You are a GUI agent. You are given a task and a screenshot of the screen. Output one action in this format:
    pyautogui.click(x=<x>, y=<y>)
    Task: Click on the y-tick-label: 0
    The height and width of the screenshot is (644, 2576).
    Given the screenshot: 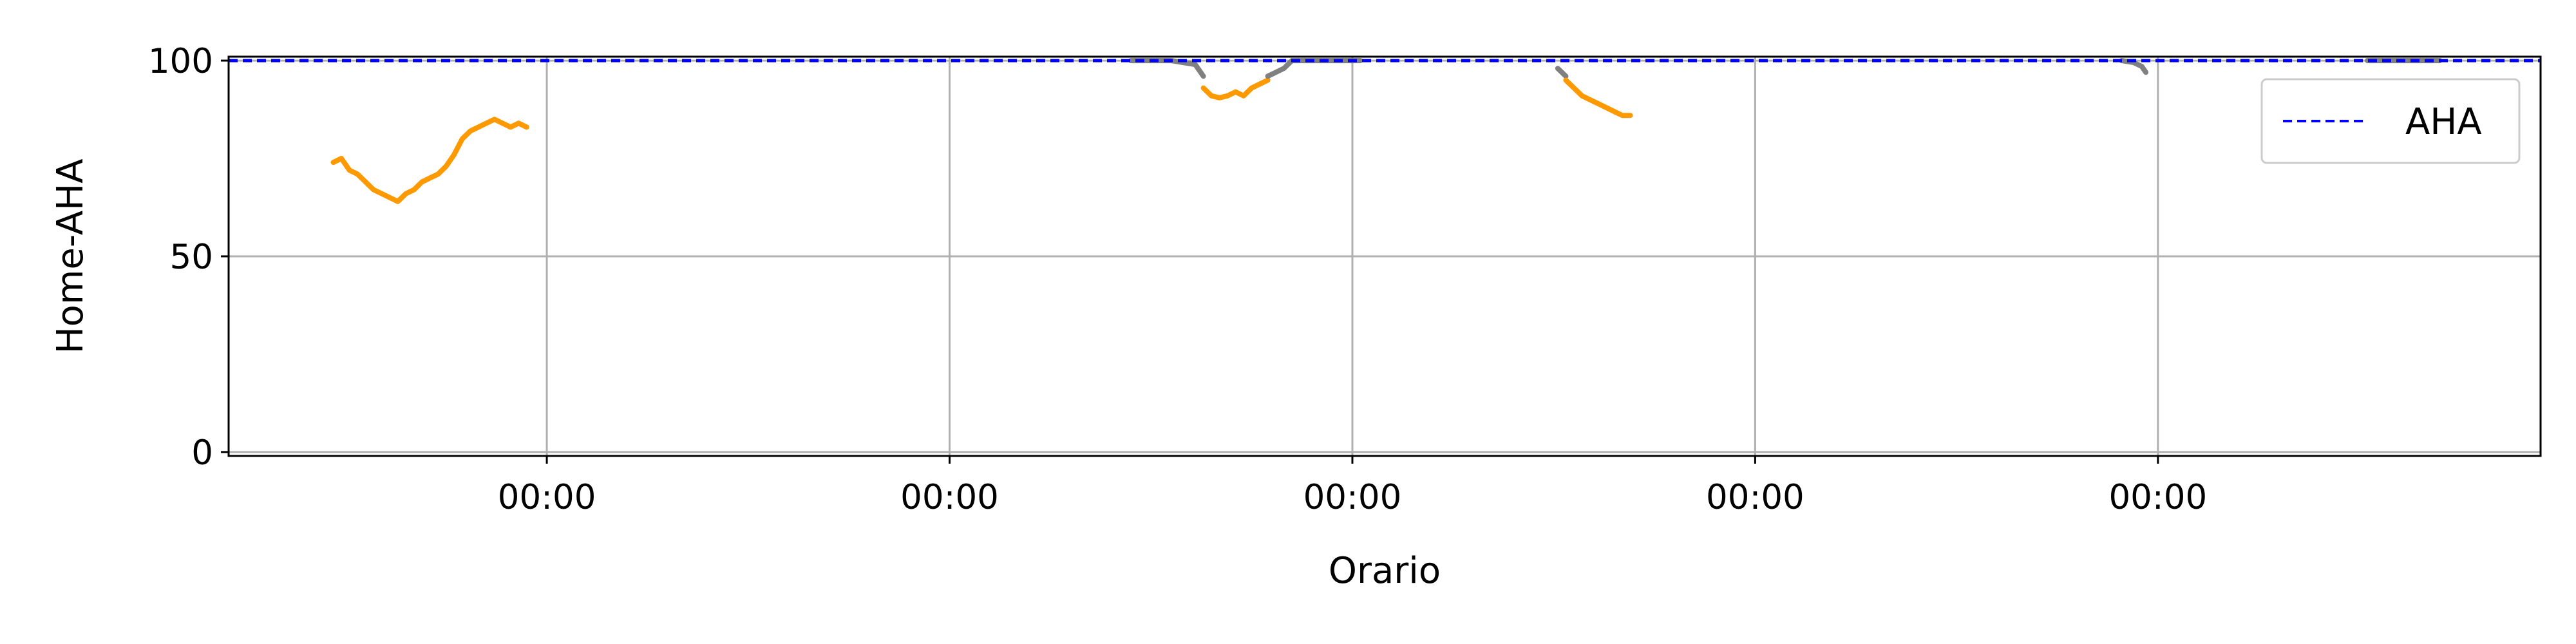 What is the action you would take?
    pyautogui.click(x=202, y=453)
    